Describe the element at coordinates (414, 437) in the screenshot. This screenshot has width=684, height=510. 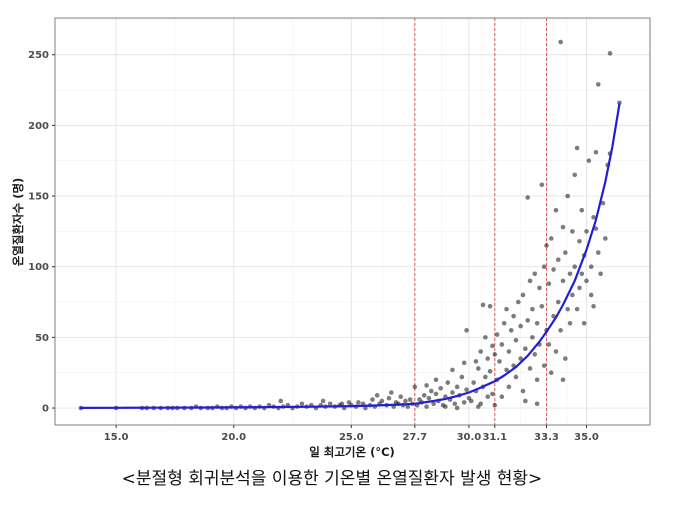
I see `x-tick-label: 27.7` at that location.